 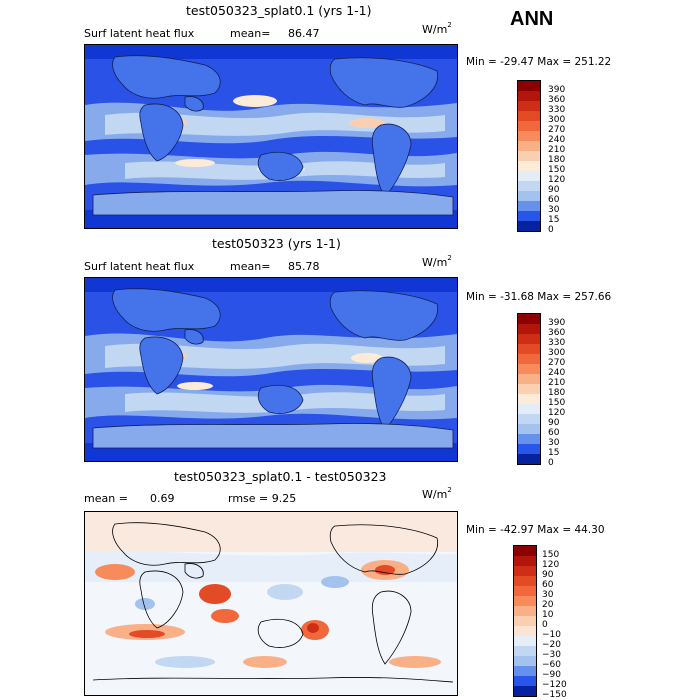 What do you see at coordinates (279, 10) in the screenshot?
I see `panel-title: test050323_splat0.1 (yrs 1-1)` at bounding box center [279, 10].